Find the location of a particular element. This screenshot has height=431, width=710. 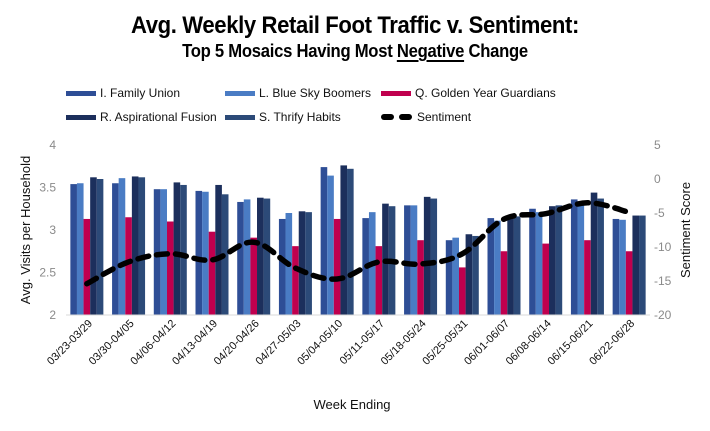

y-tick-label: 3 is located at coordinates (52, 230).